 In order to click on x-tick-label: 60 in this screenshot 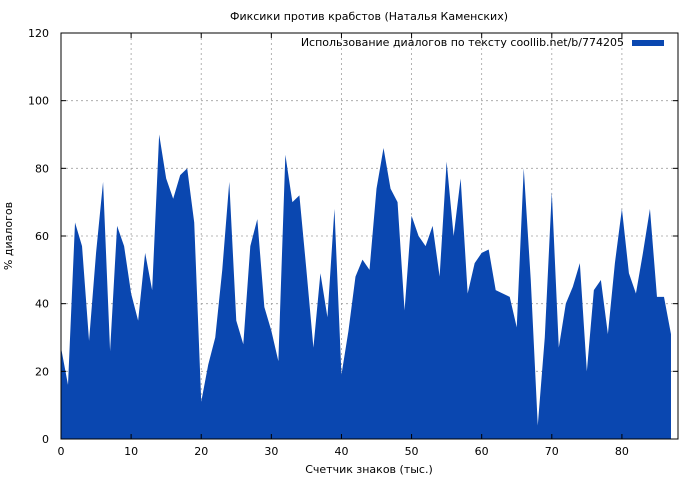, I will do `click(482, 451)`.